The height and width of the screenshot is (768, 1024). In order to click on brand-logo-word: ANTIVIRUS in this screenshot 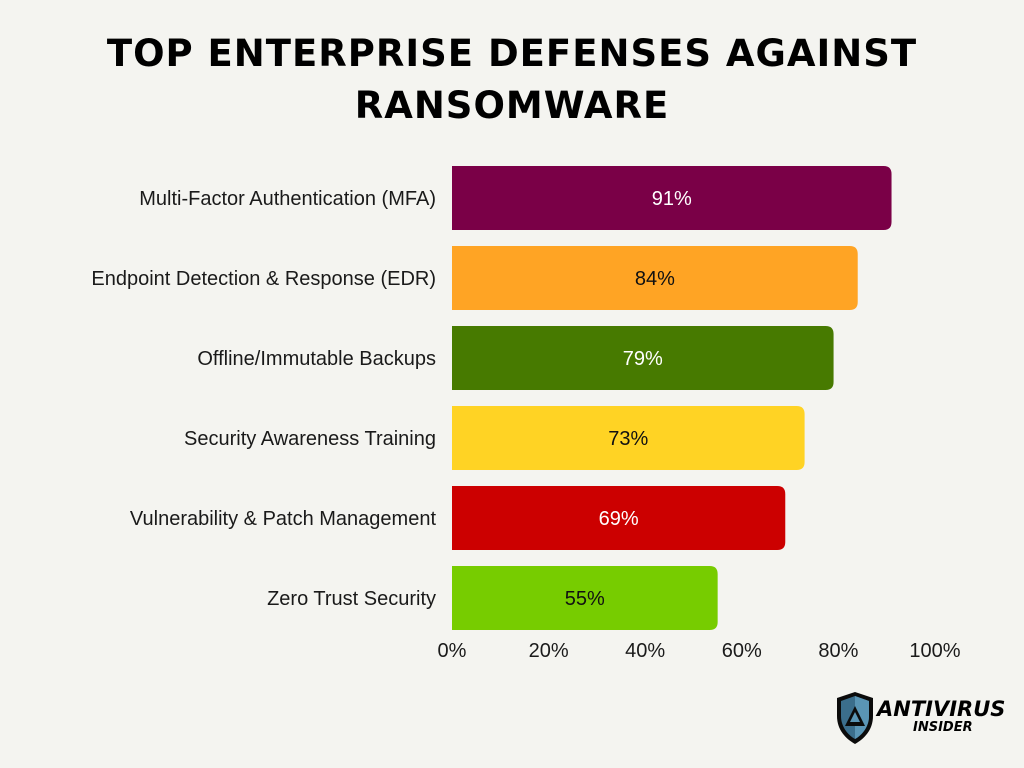, I will do `click(941, 709)`.